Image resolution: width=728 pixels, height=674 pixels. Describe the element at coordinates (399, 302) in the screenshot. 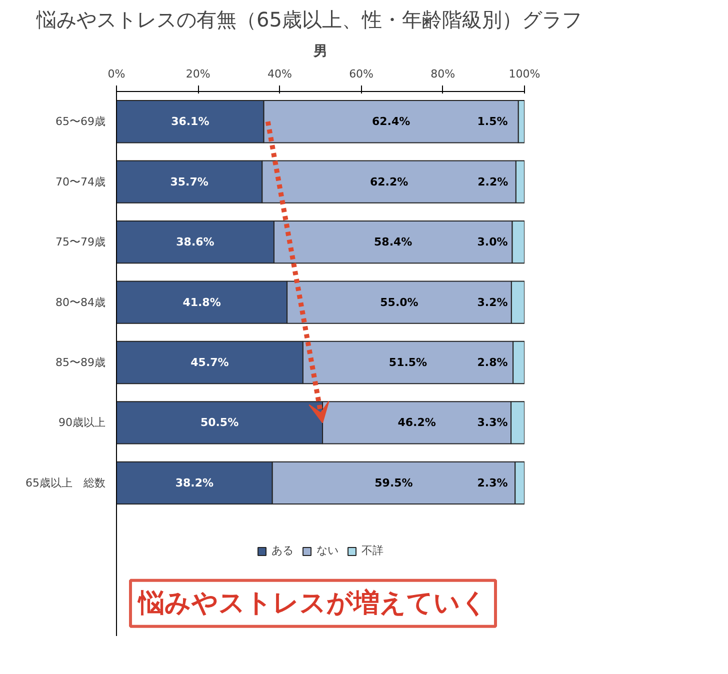

I see `data-label: 55.0%` at that location.